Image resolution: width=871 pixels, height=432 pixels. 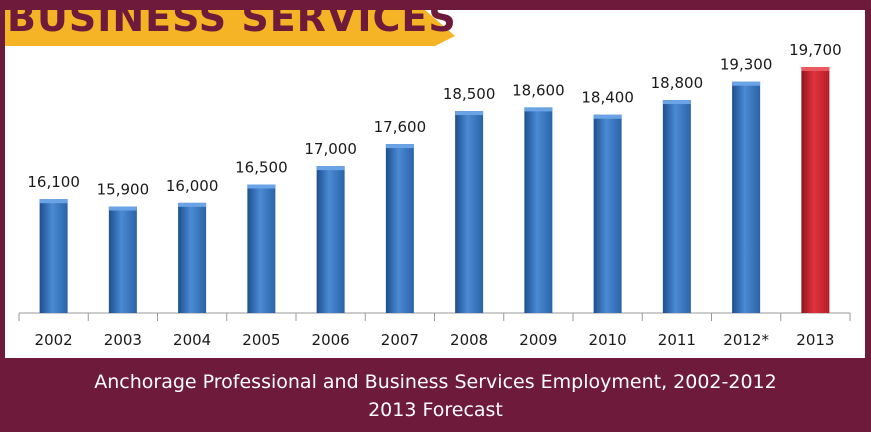 What do you see at coordinates (815, 340) in the screenshot?
I see `x-tick-label: 2013` at bounding box center [815, 340].